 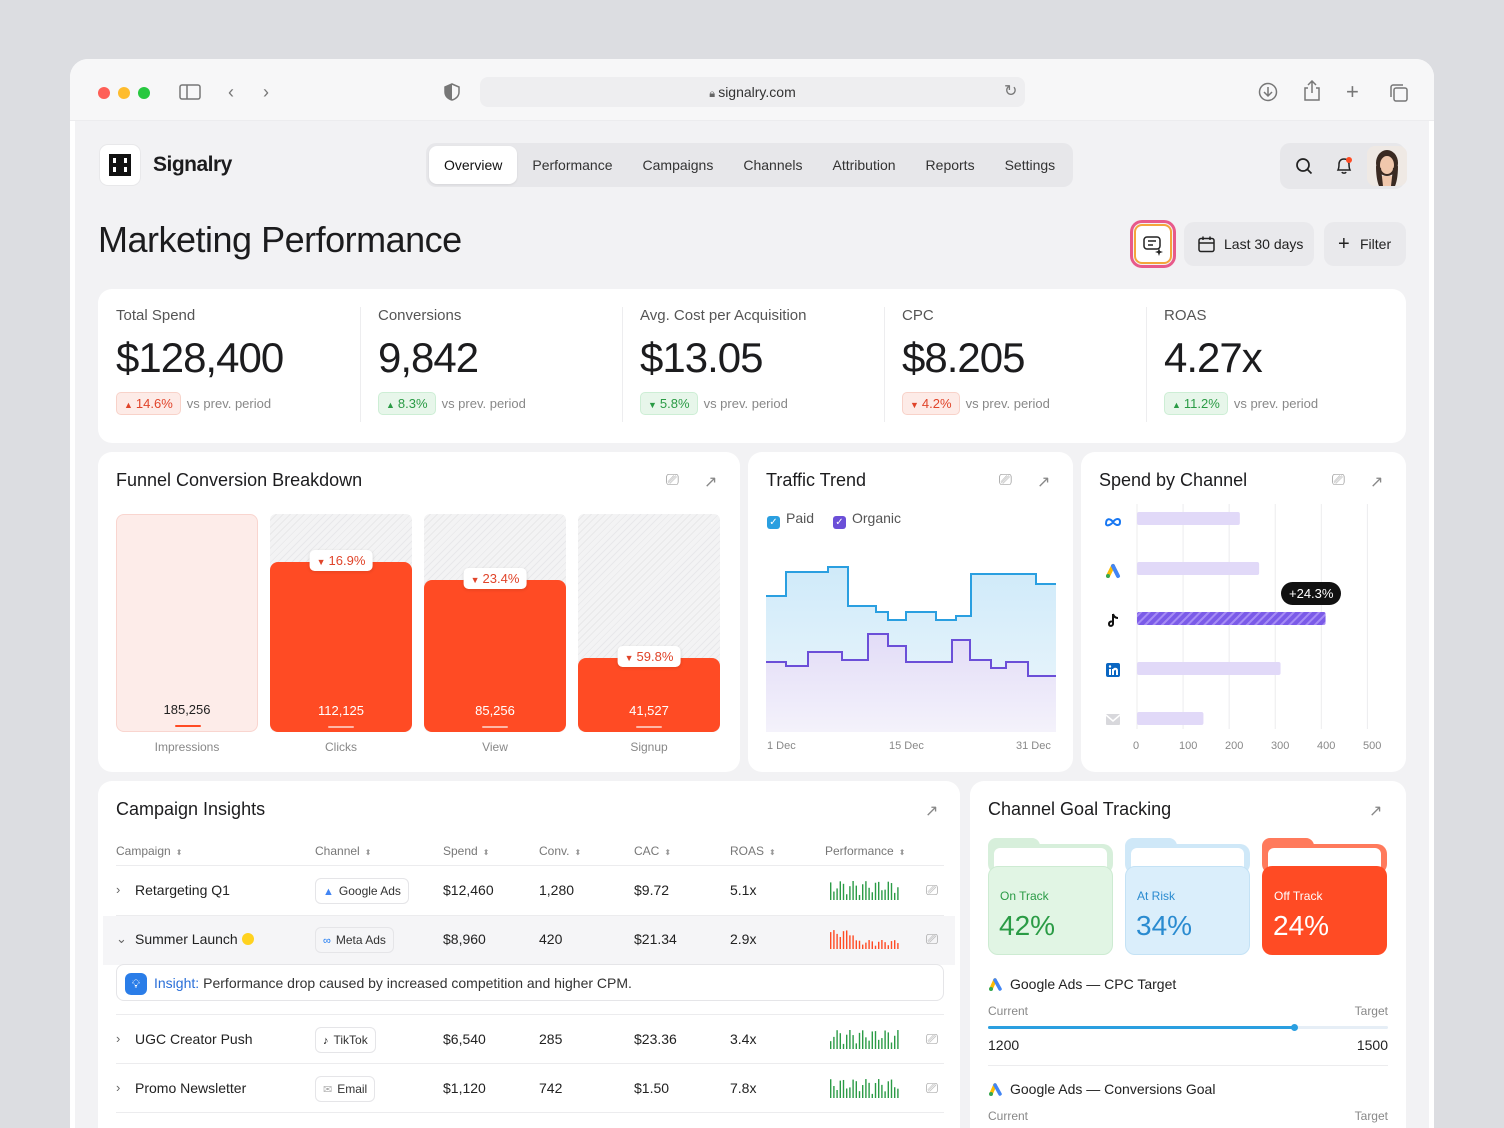 I want to click on kpi-label: Conversions, so click(x=420, y=315).